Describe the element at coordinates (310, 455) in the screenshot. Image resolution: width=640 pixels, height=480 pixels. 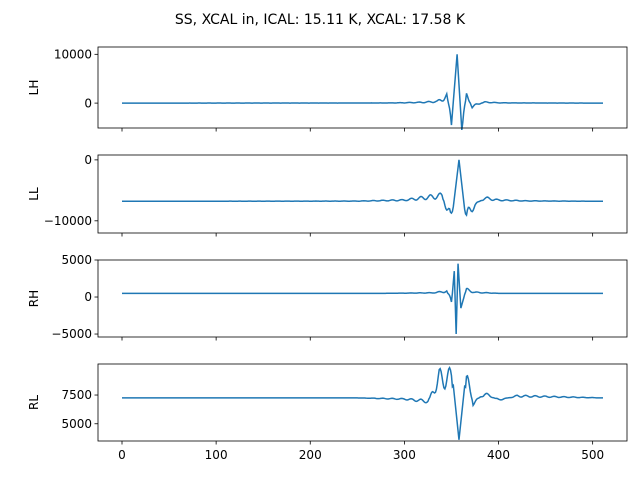
I see `x-tick-label: 200` at that location.